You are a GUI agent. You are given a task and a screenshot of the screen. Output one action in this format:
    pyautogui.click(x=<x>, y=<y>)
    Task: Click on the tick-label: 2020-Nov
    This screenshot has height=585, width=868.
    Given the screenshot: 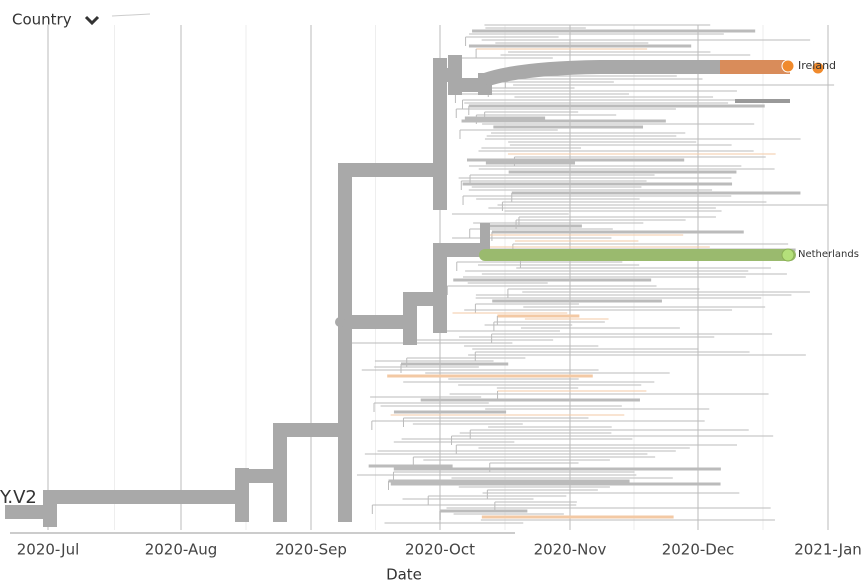 What is the action you would take?
    pyautogui.click(x=570, y=550)
    